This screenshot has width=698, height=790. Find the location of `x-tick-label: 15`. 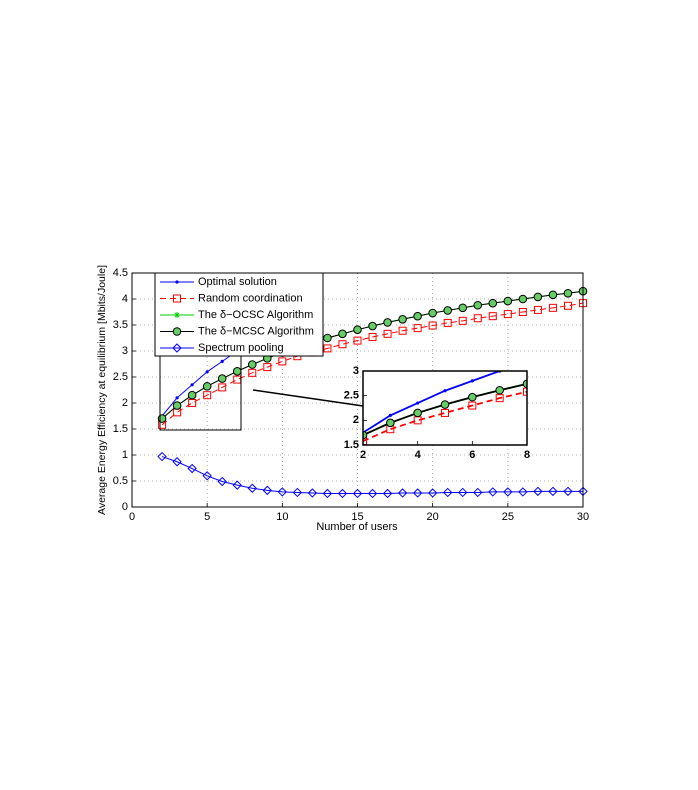

x-tick-label: 15 is located at coordinates (357, 517).